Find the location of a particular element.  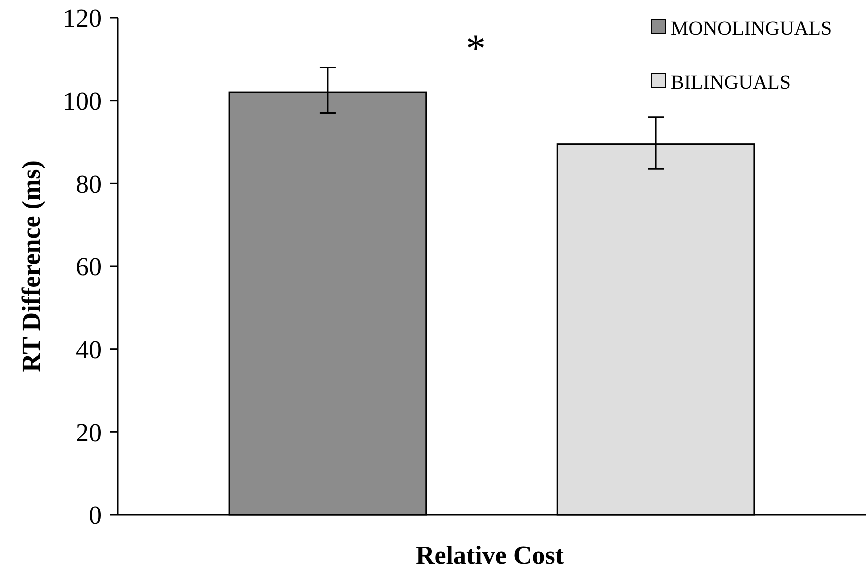

y-tick-label: 40 is located at coordinates (89, 349).